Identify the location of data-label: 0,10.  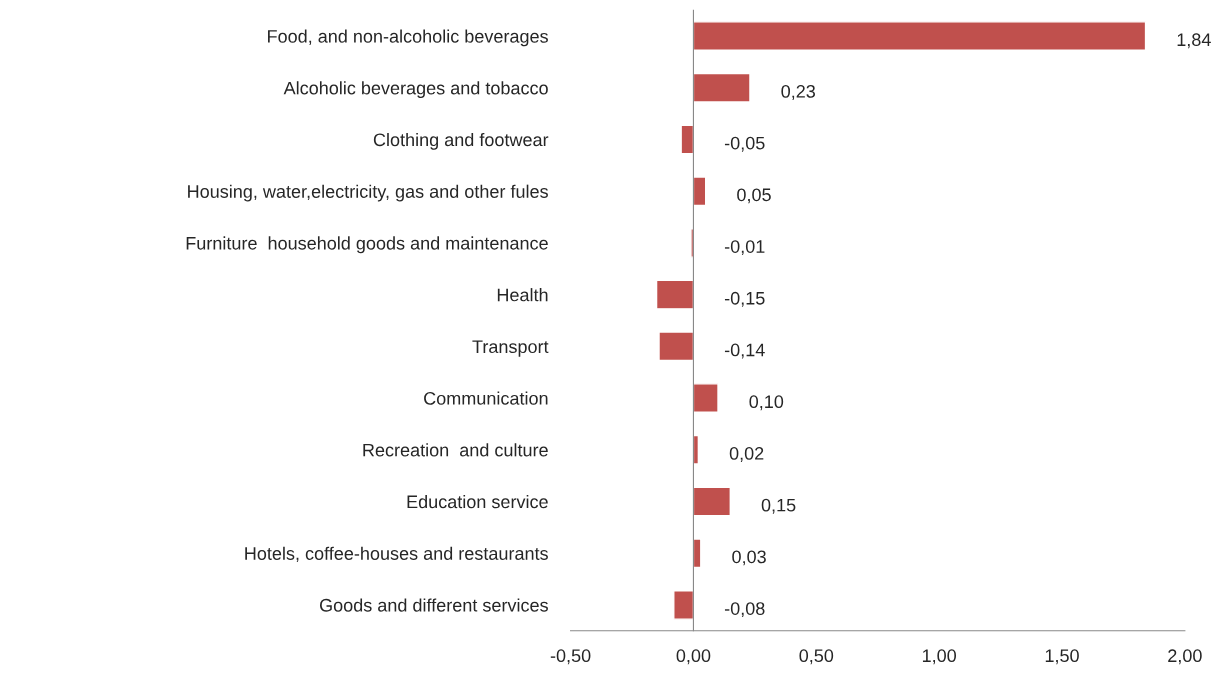
(766, 403).